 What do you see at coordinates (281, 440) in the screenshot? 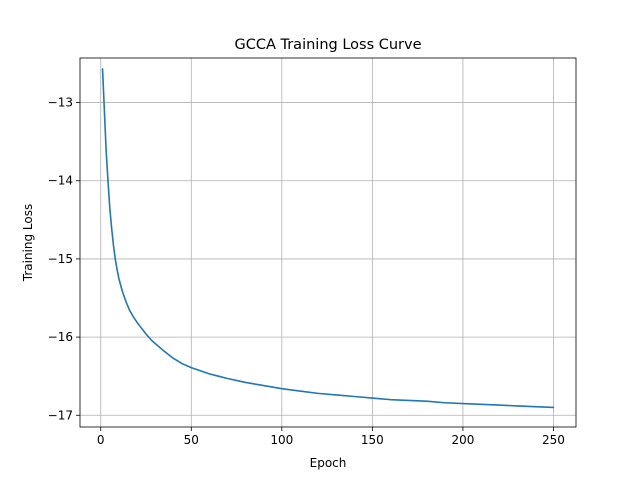
I see `x-tick-label: 100` at bounding box center [281, 440].